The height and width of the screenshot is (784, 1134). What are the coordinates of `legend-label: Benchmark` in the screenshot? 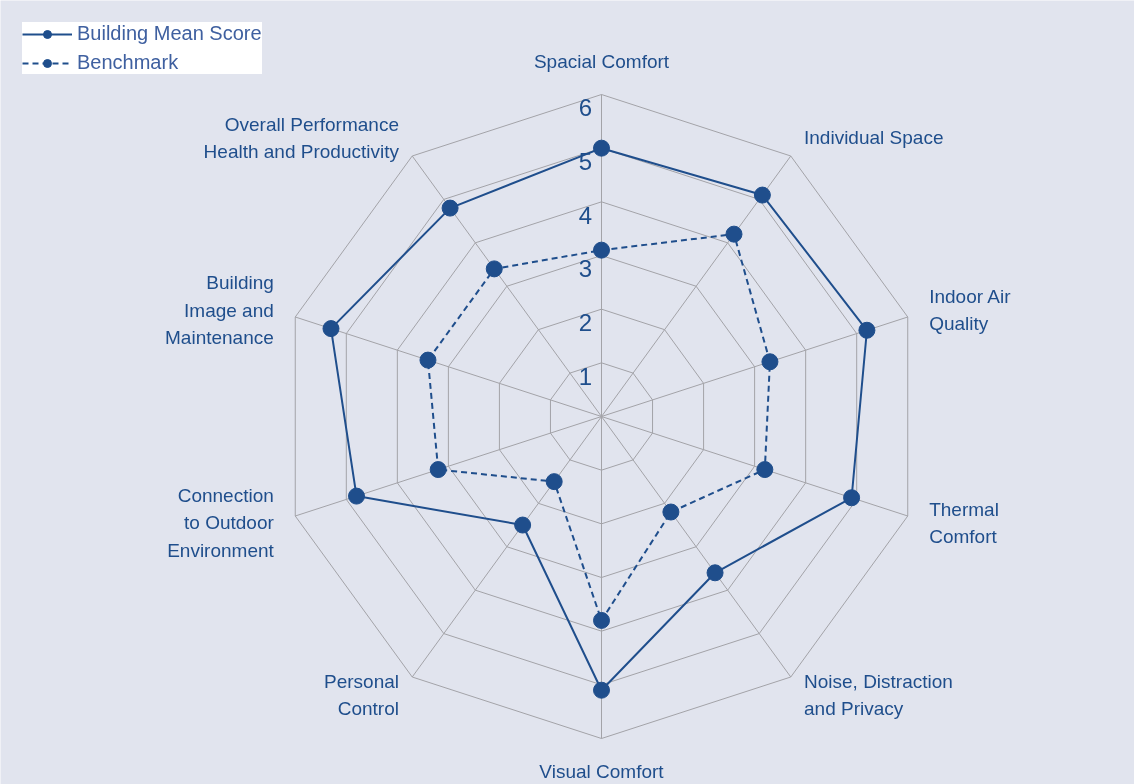 It's located at (128, 62).